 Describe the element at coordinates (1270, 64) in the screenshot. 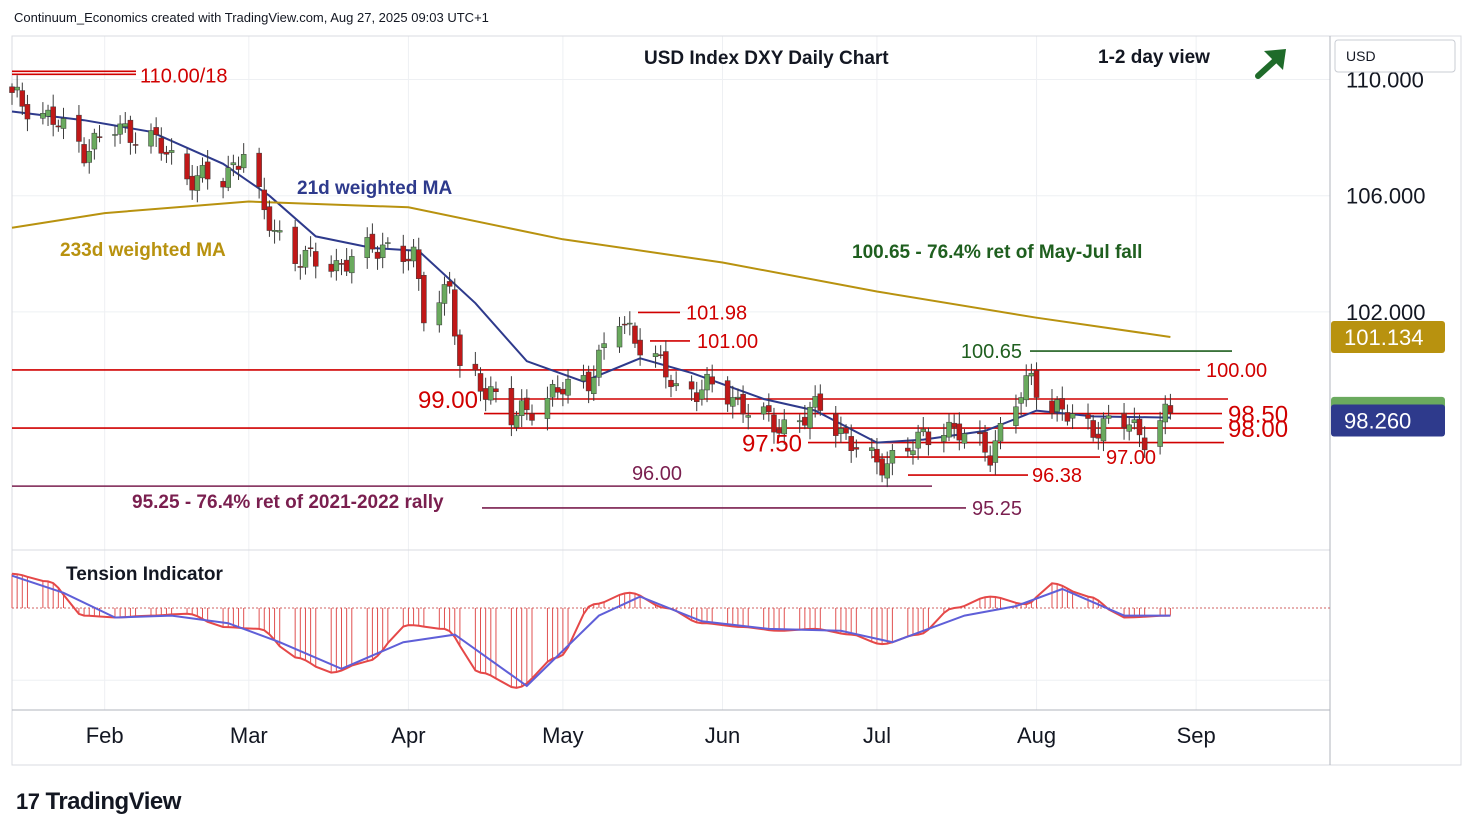

I see `arrow-up-right-icon` at that location.